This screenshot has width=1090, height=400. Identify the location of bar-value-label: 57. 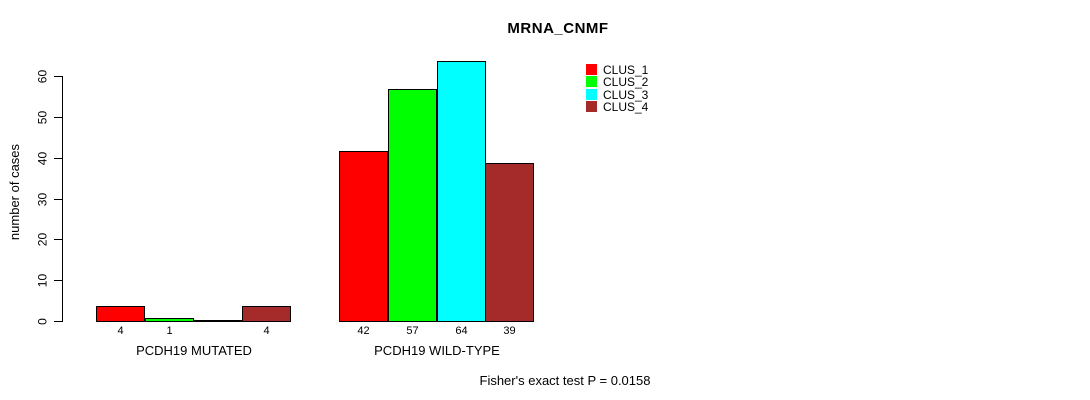
(412, 331).